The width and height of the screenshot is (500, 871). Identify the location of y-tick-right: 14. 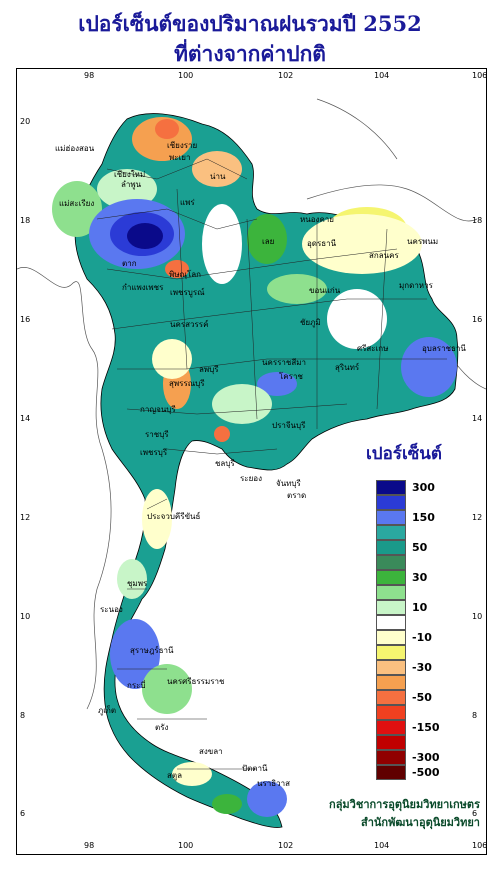
(477, 418).